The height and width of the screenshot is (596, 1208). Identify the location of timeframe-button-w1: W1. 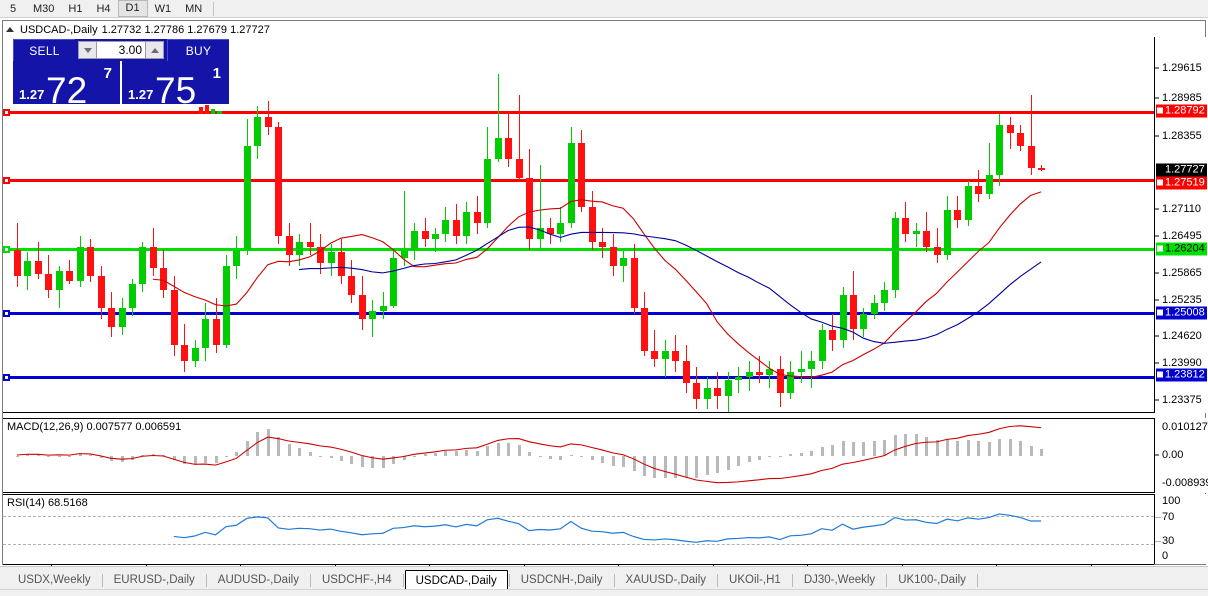
(163, 8).